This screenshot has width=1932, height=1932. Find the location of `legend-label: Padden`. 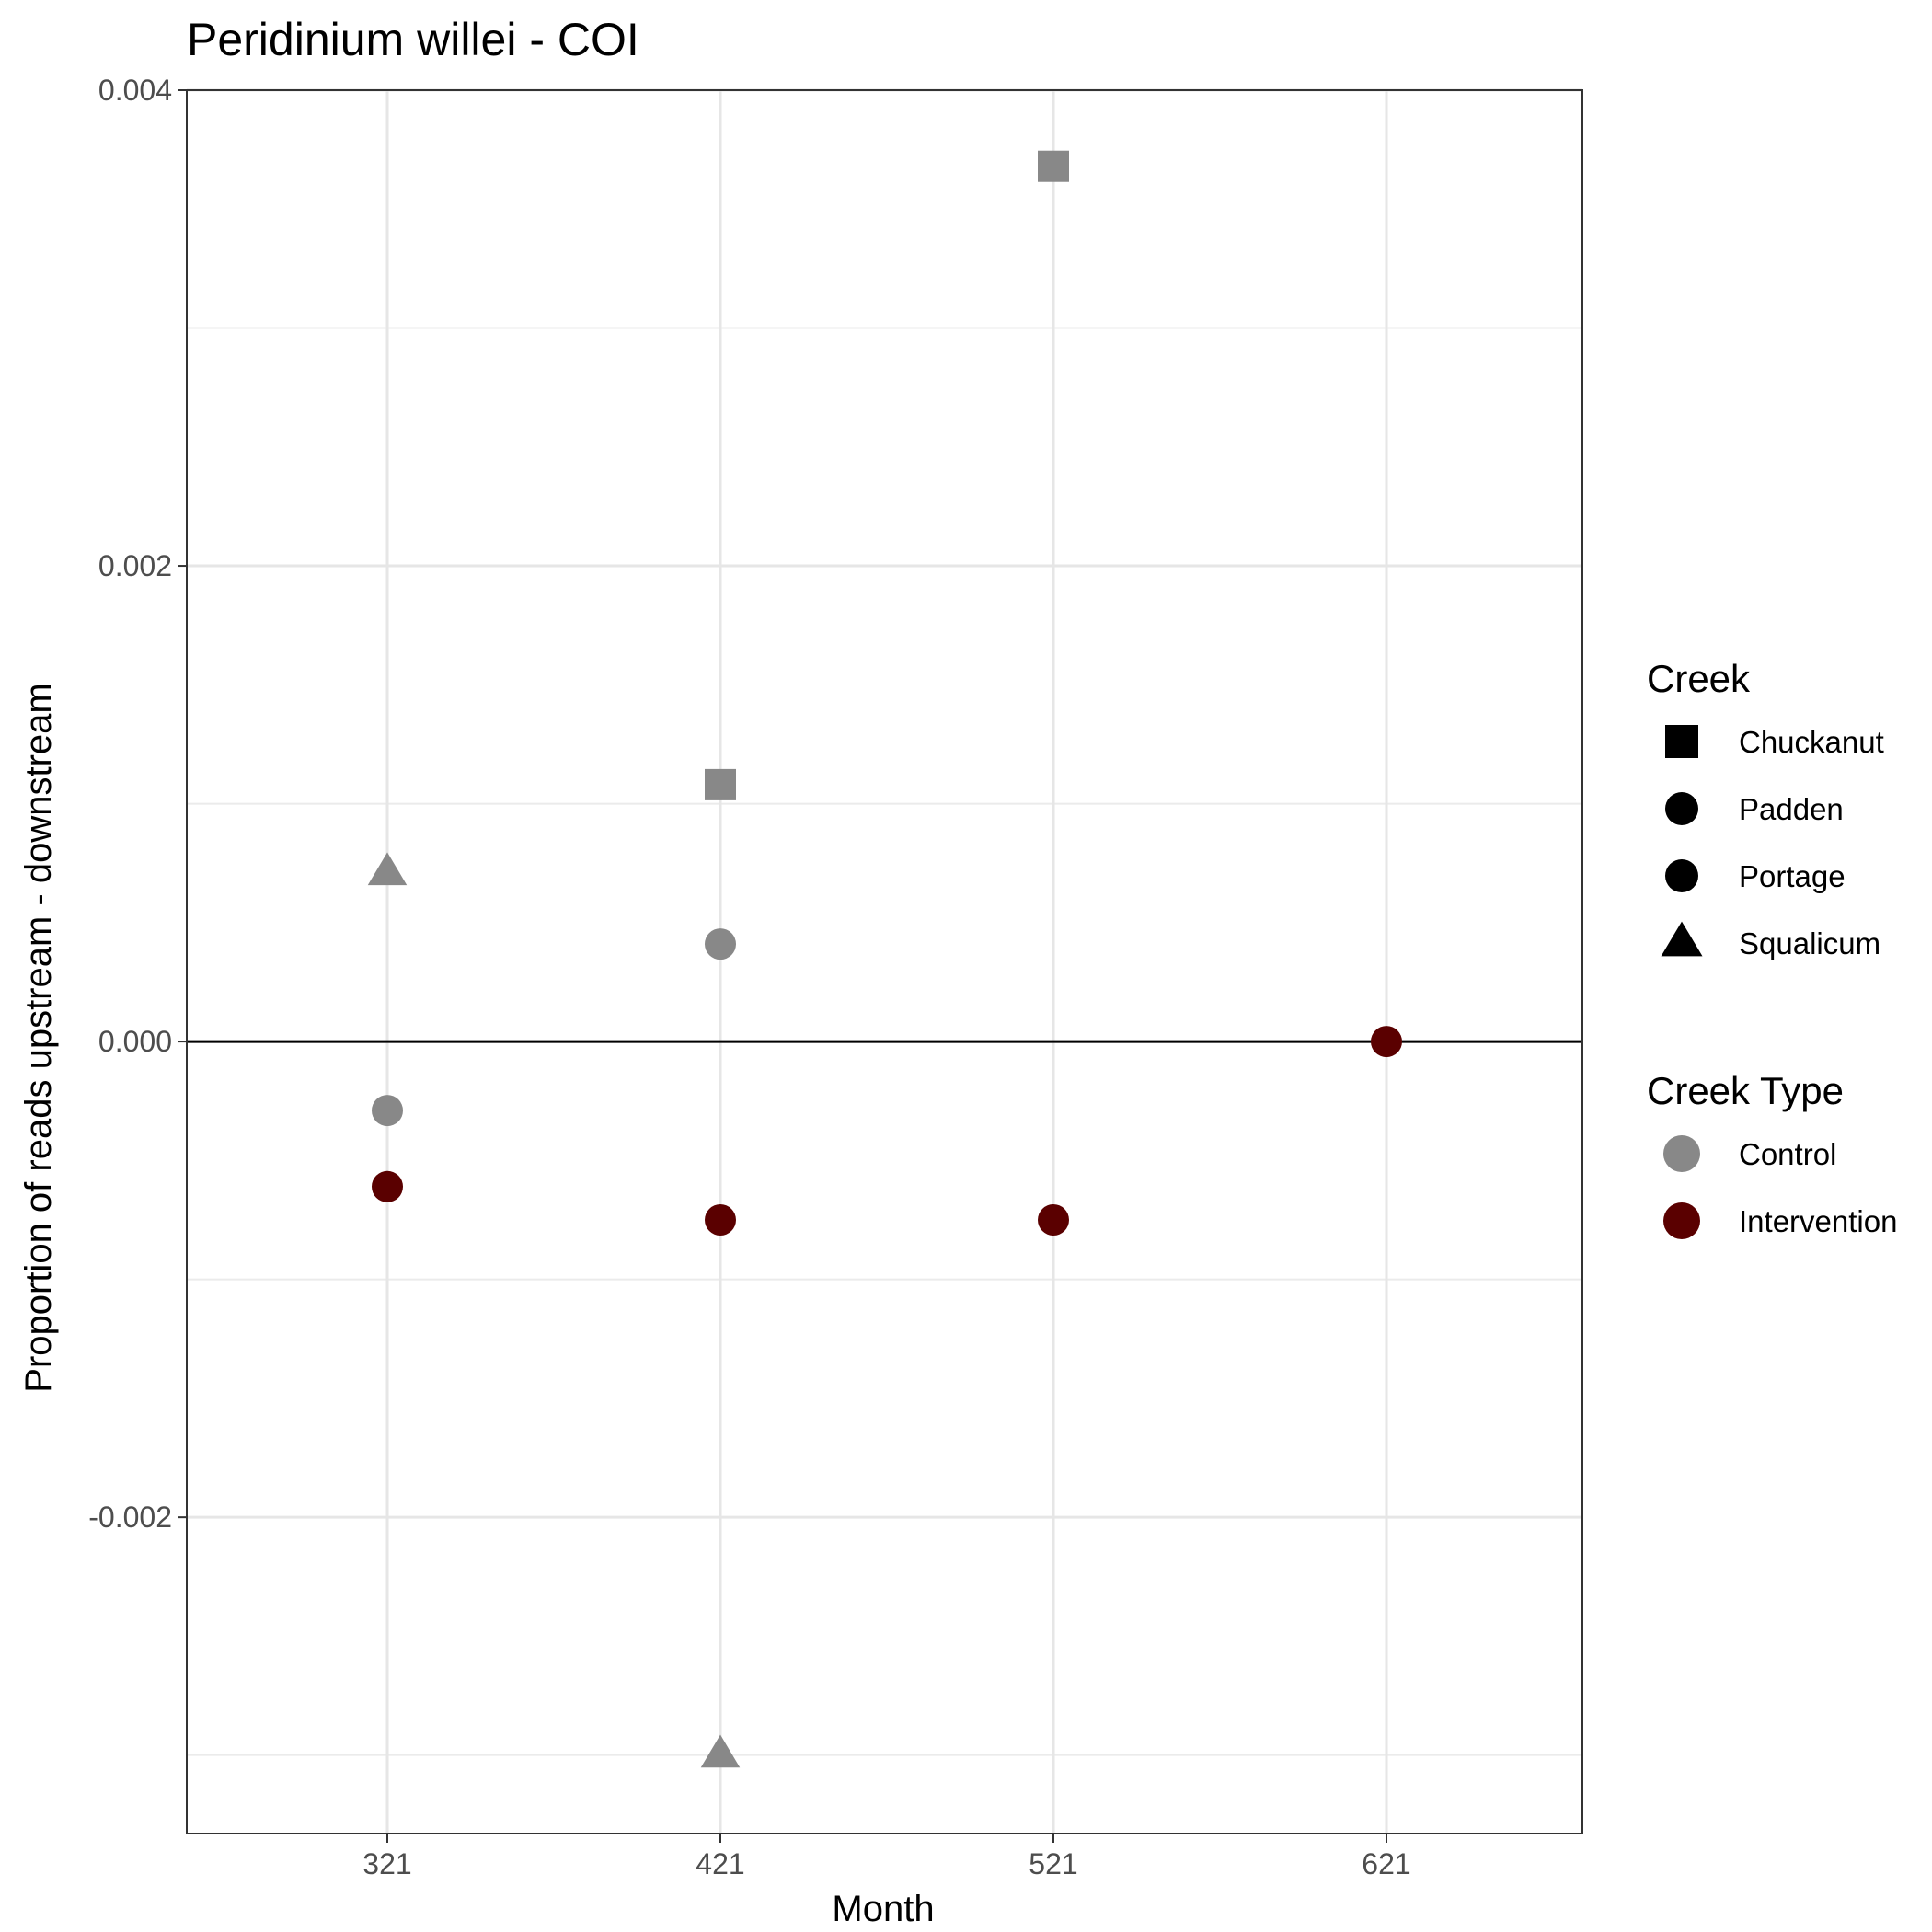

legend-label: Padden is located at coordinates (1791, 809).